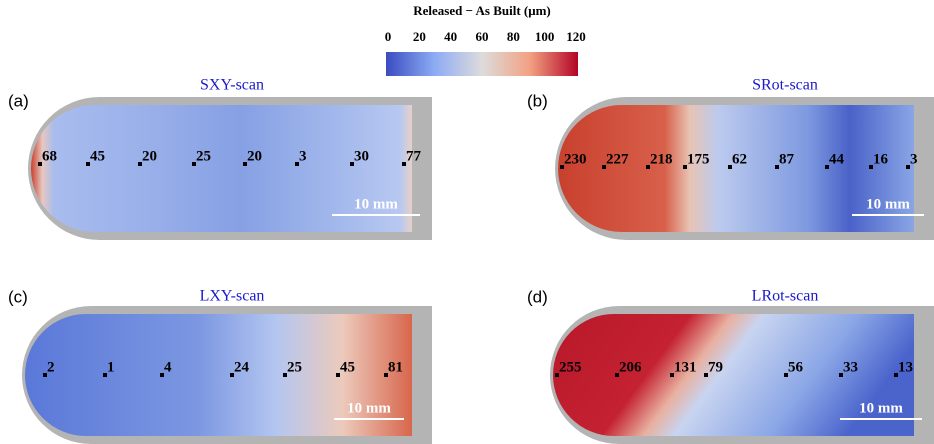 The width and height of the screenshot is (934, 444). What do you see at coordinates (715, 367) in the screenshot?
I see `point-value: 79` at bounding box center [715, 367].